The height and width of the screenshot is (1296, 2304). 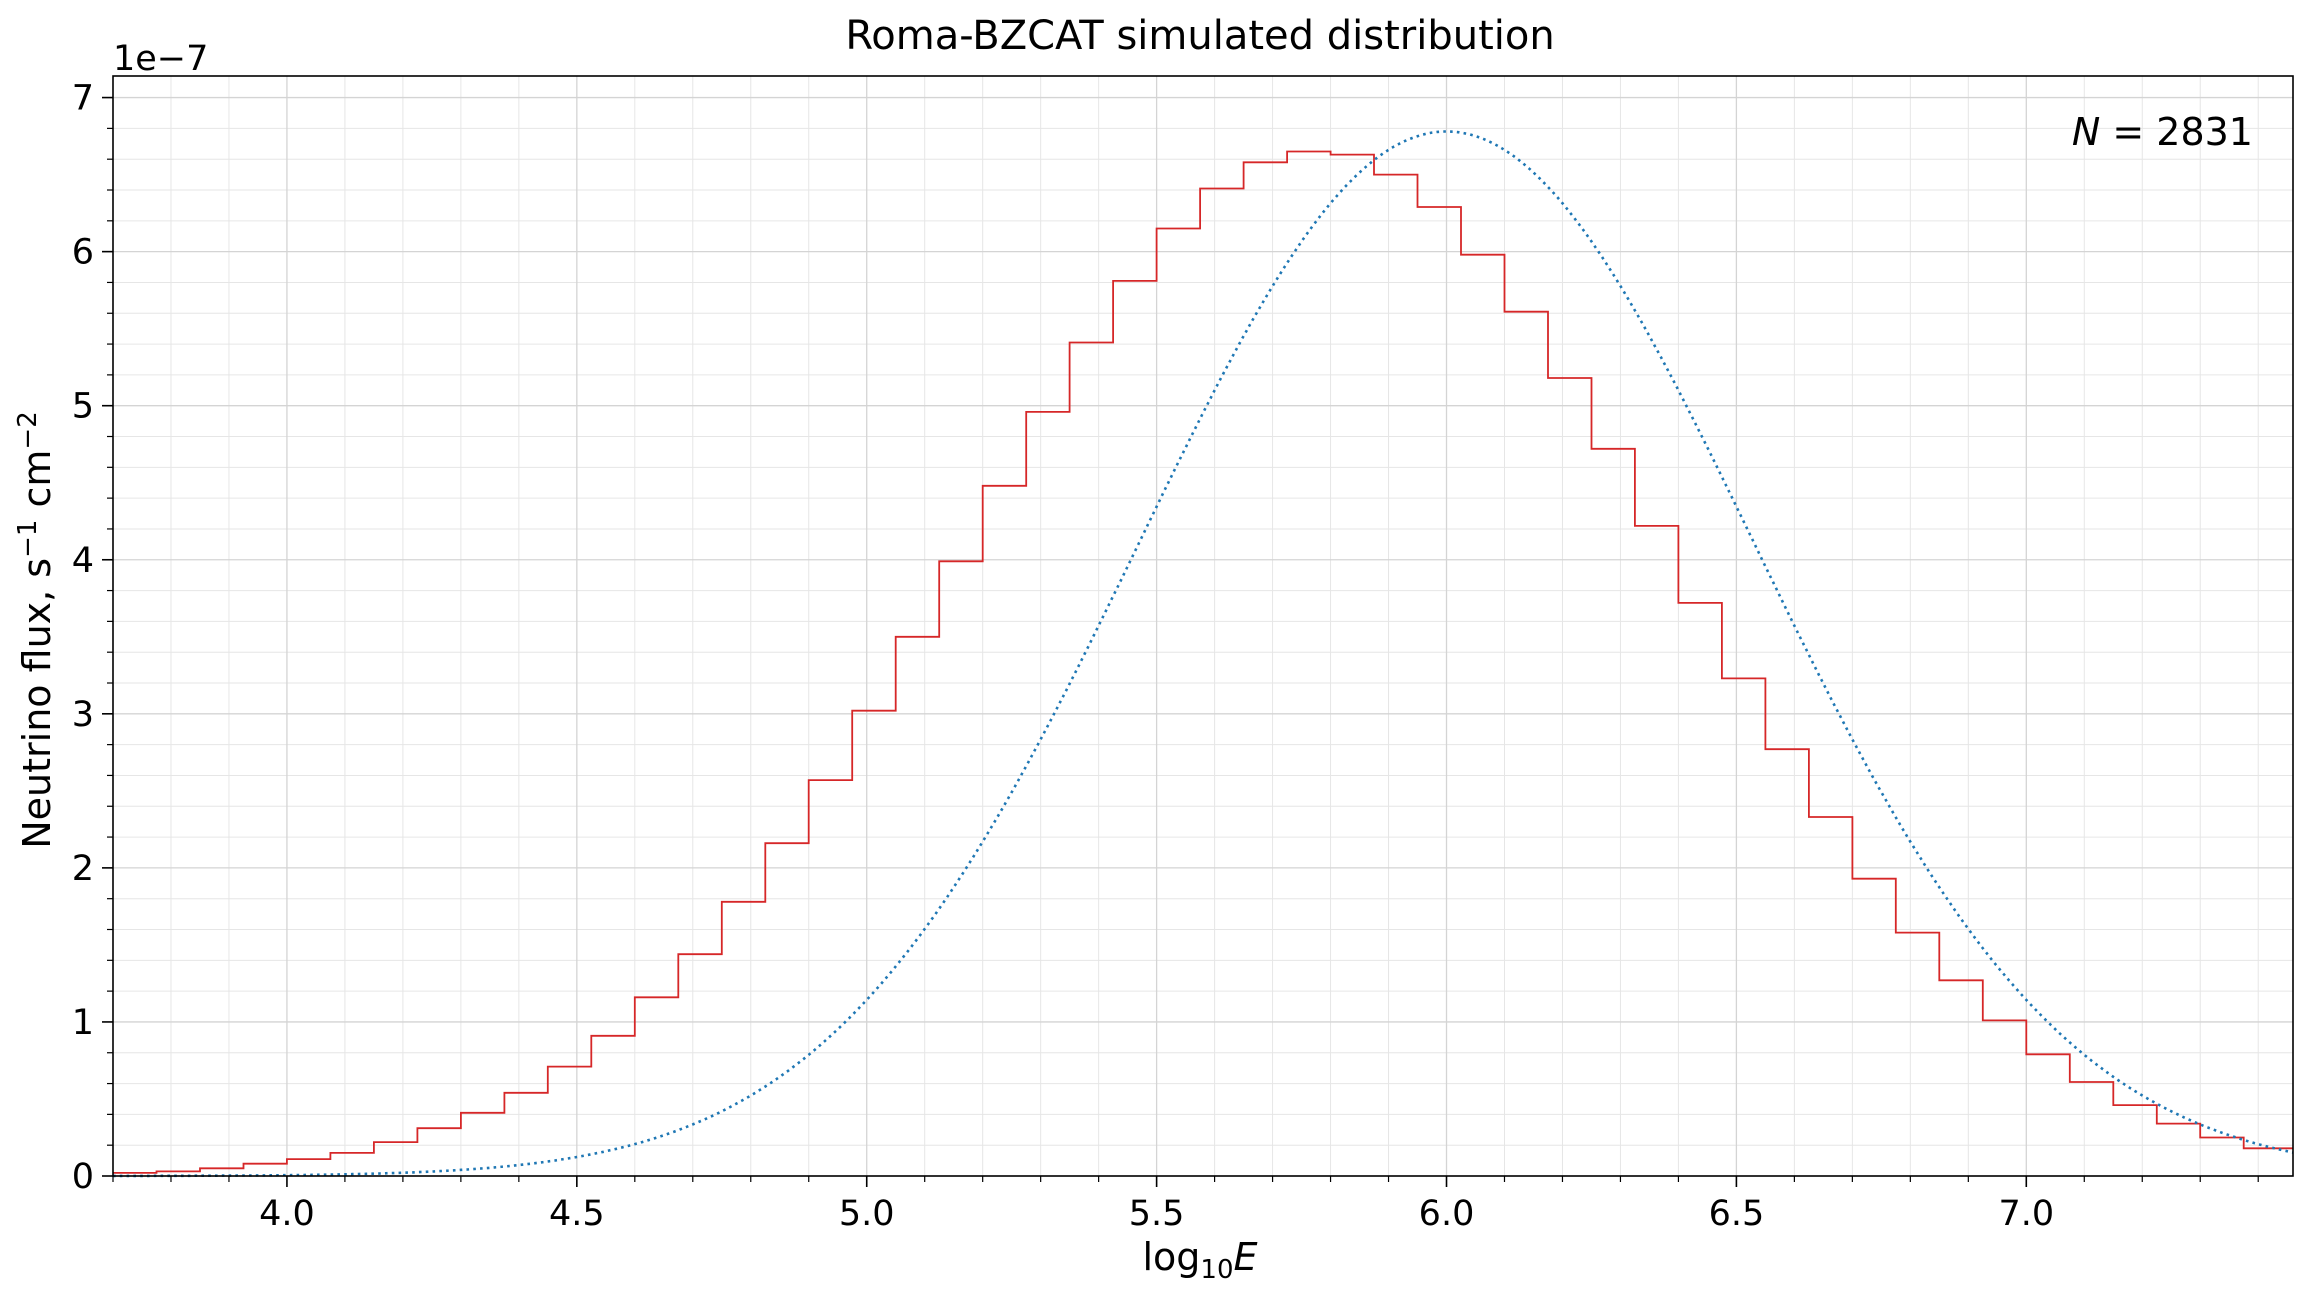 What do you see at coordinates (1157, 1214) in the screenshot?
I see `x-tick-label: 5.5` at bounding box center [1157, 1214].